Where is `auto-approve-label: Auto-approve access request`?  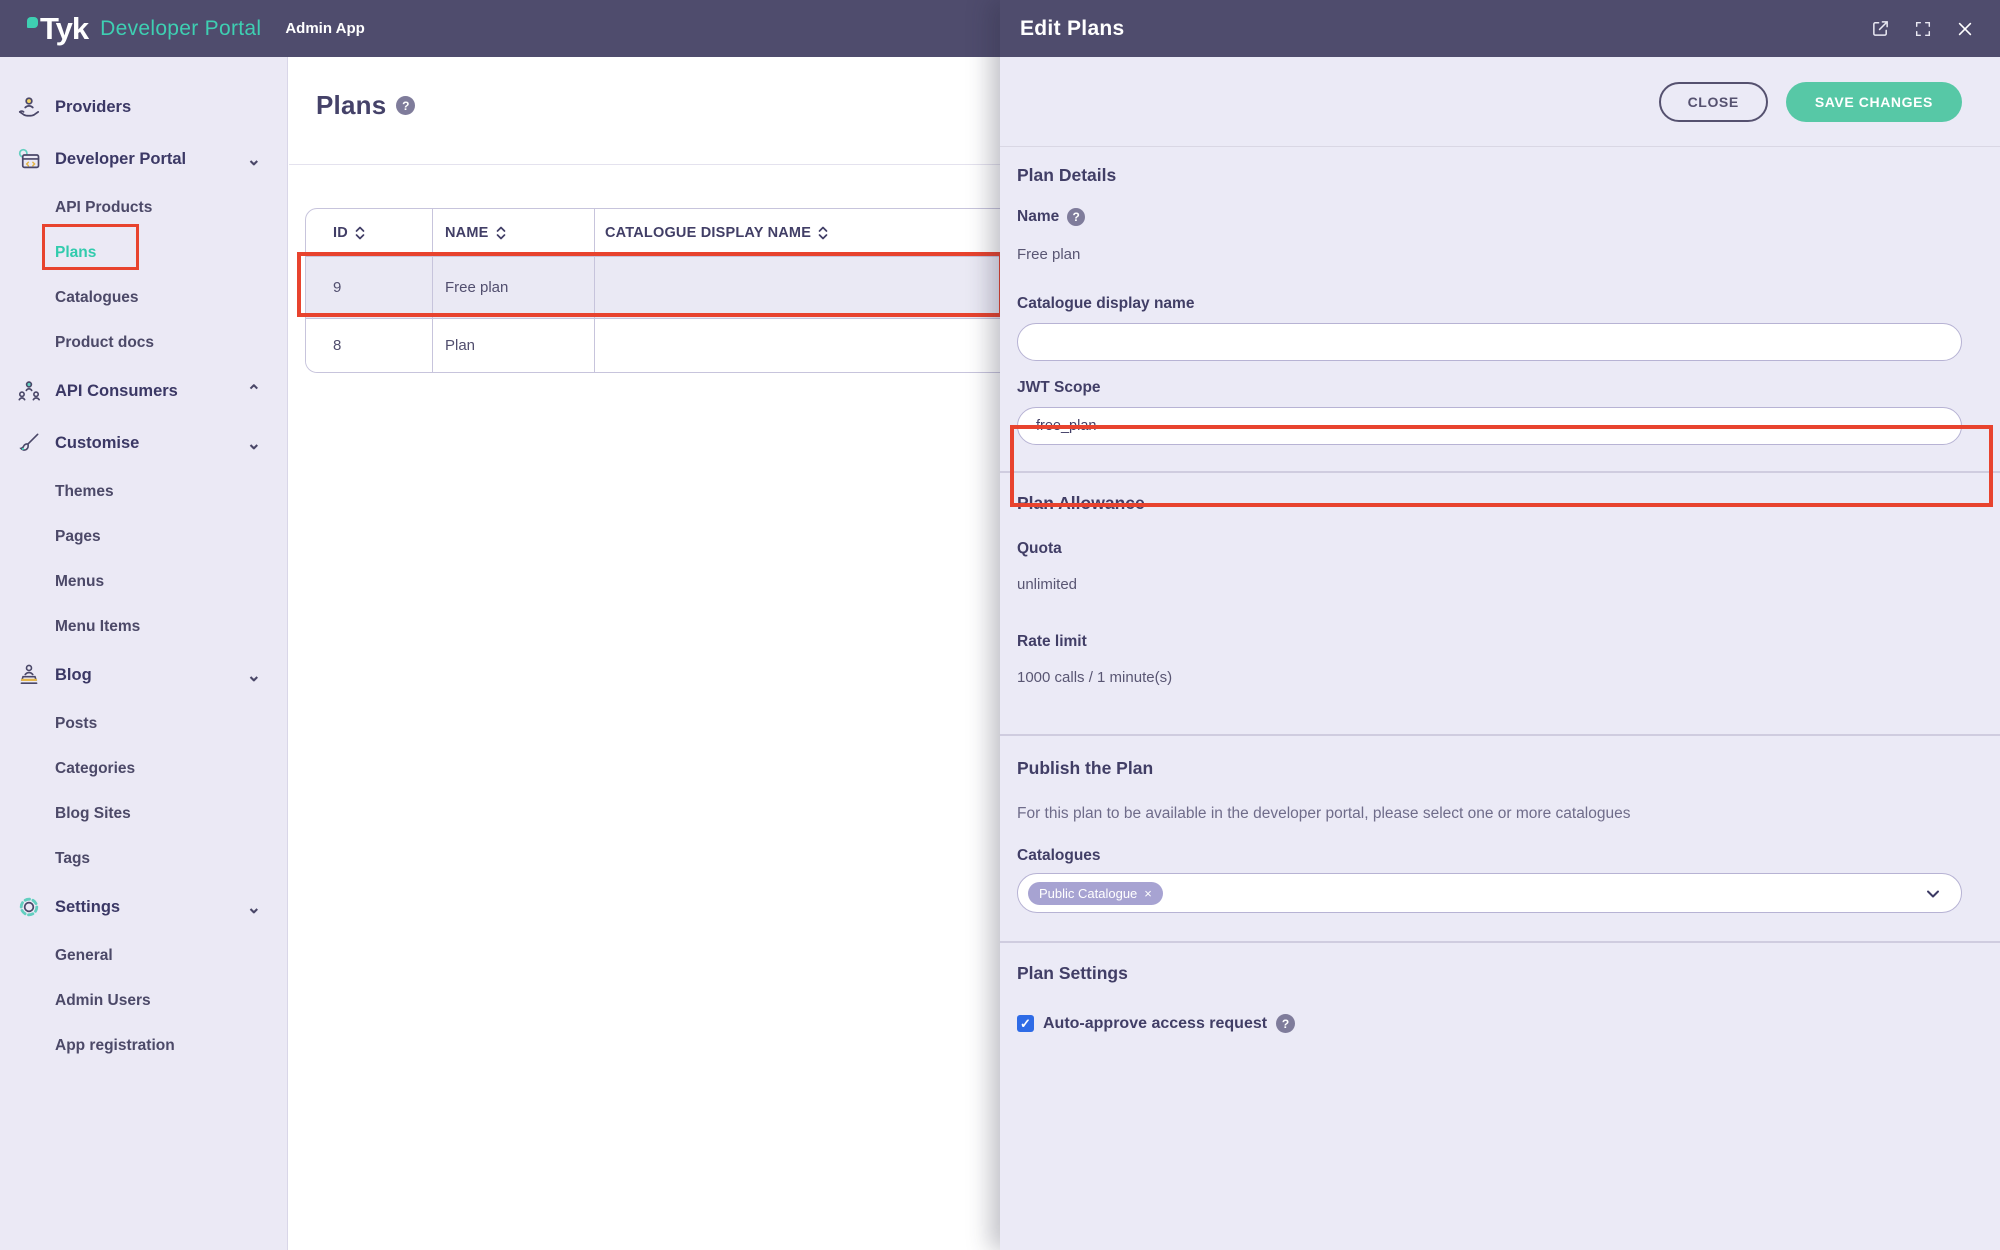 auto-approve-label: Auto-approve access request is located at coordinates (1155, 1023).